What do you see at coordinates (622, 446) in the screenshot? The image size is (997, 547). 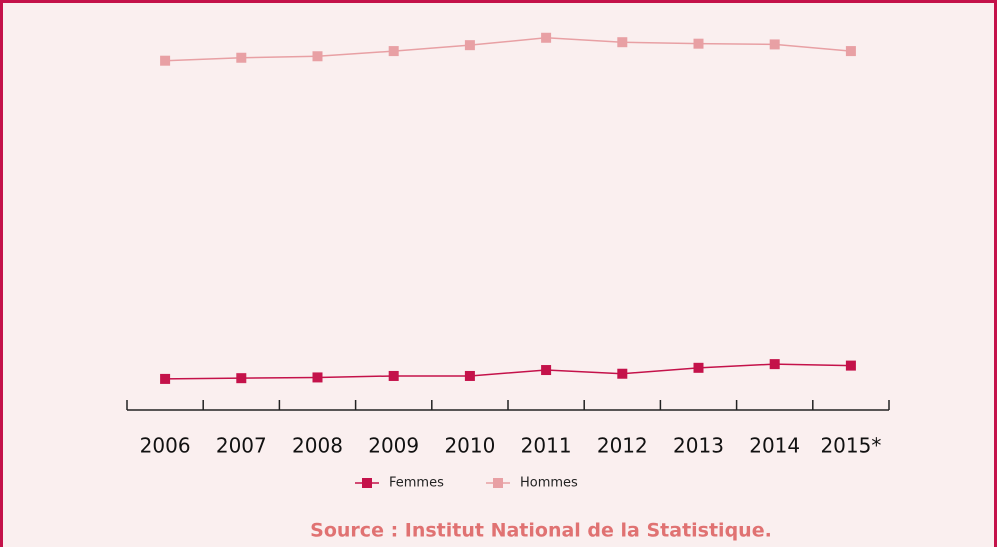 I see `x-tick-label: 2012` at bounding box center [622, 446].